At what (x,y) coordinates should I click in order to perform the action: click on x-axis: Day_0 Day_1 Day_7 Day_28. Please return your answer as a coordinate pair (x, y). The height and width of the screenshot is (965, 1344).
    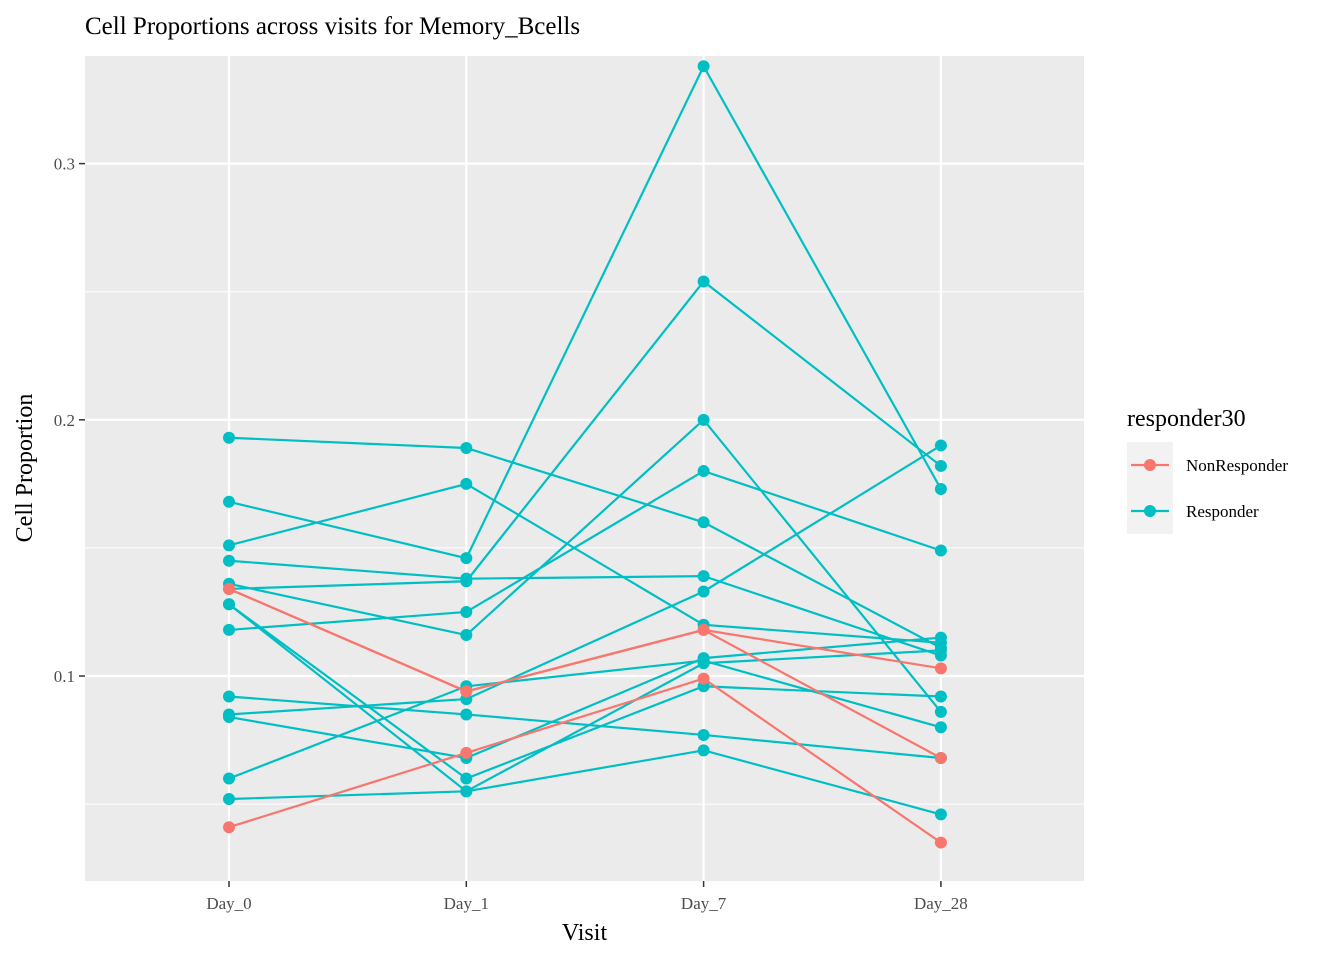
    Looking at the image, I should click on (587, 897).